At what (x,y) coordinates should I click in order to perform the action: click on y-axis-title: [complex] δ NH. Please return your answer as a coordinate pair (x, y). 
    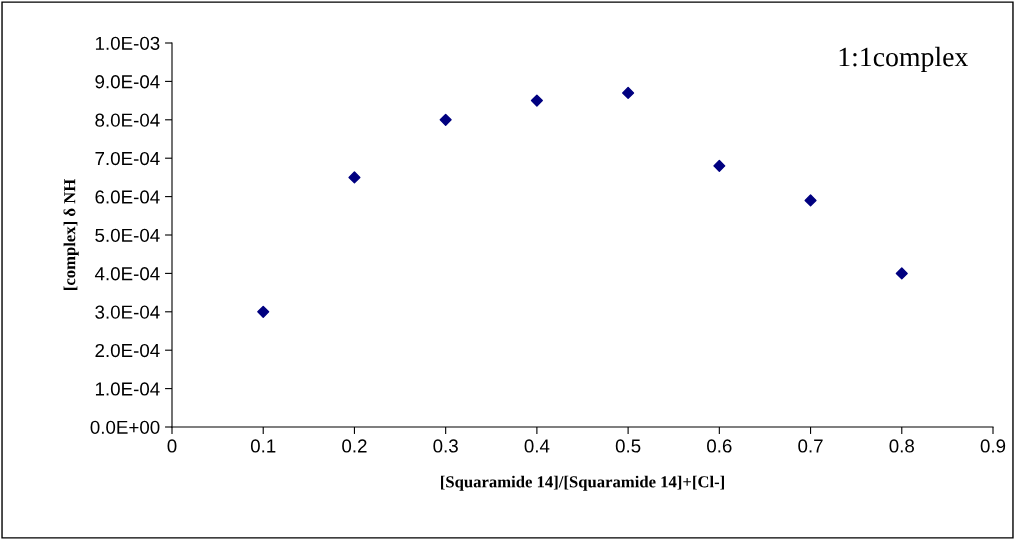
    Looking at the image, I should click on (71, 234).